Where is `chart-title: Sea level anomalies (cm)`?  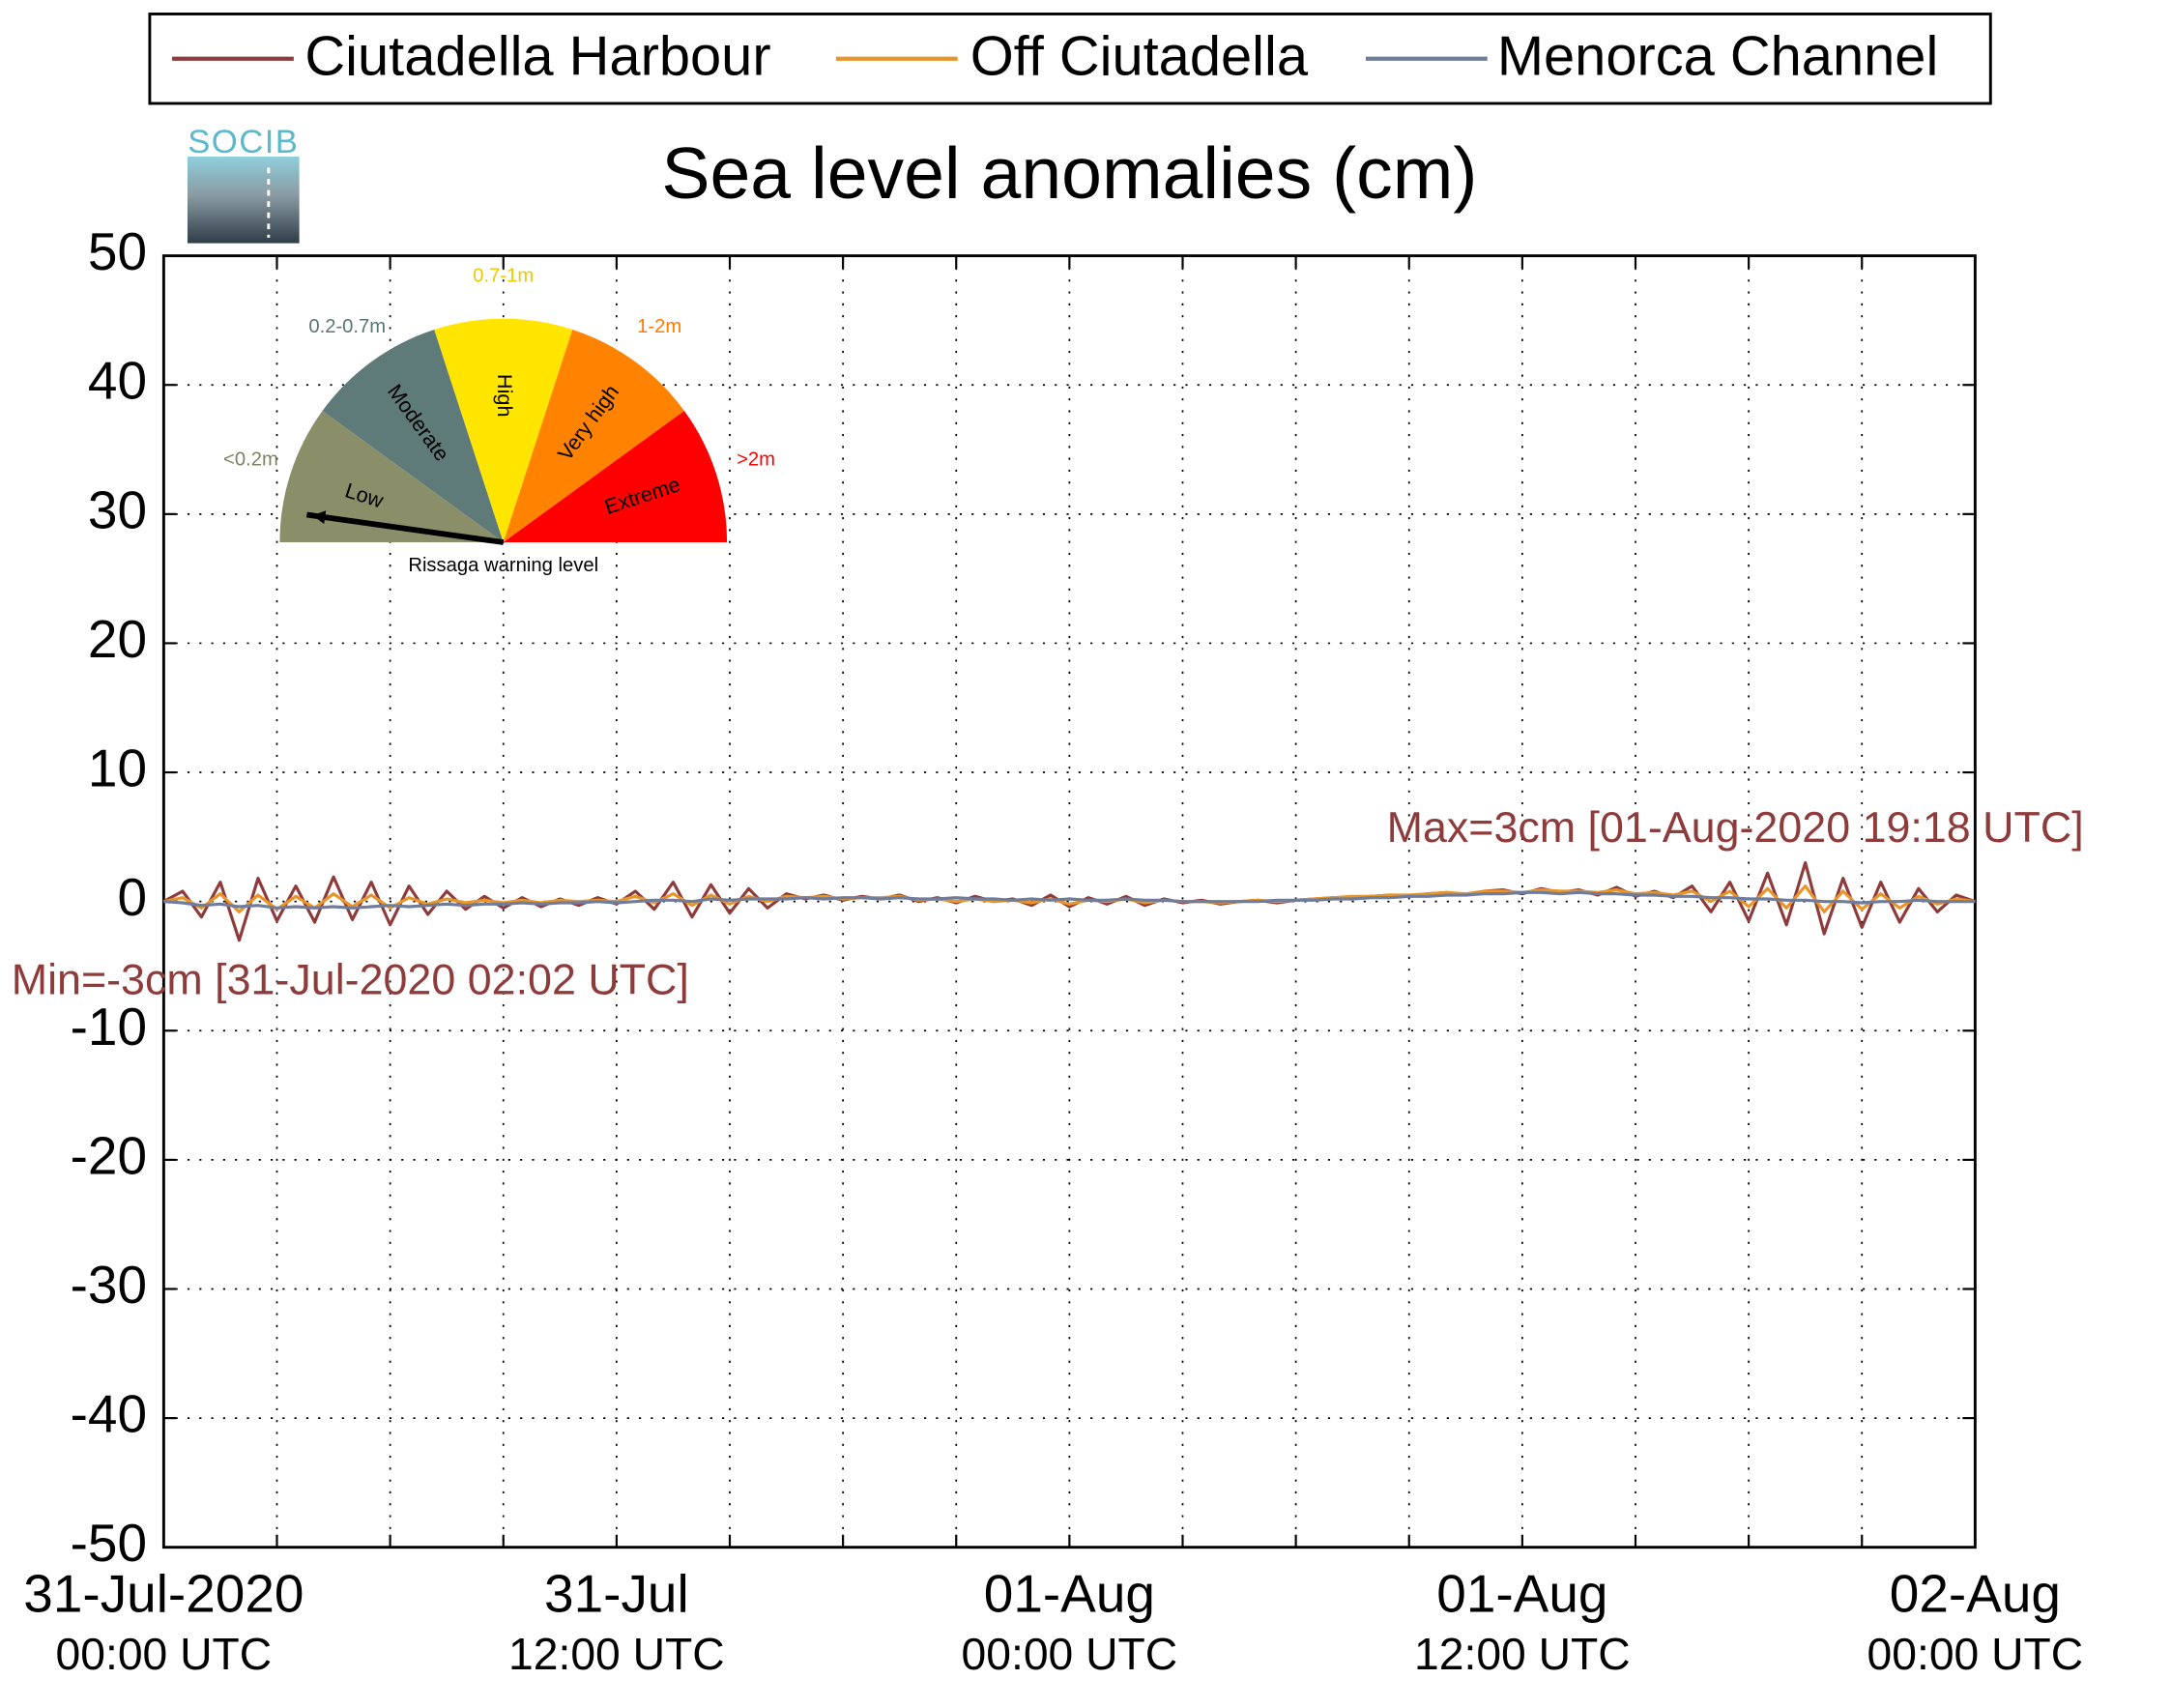
chart-title: Sea level anomalies (cm) is located at coordinates (1069, 173).